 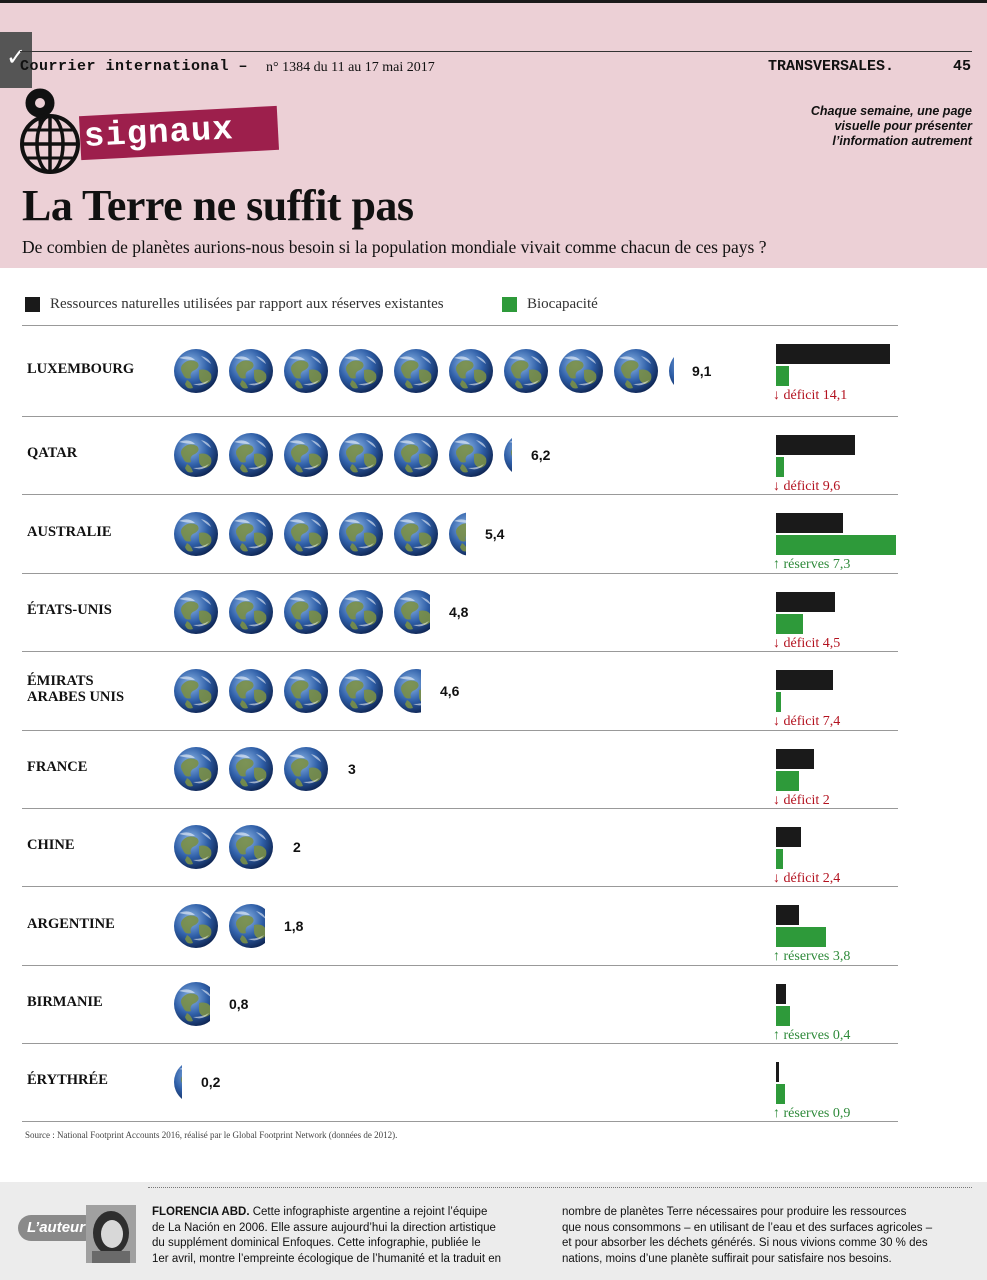 What do you see at coordinates (459, 612) in the screenshot?
I see `planet-count-value: 4,8` at bounding box center [459, 612].